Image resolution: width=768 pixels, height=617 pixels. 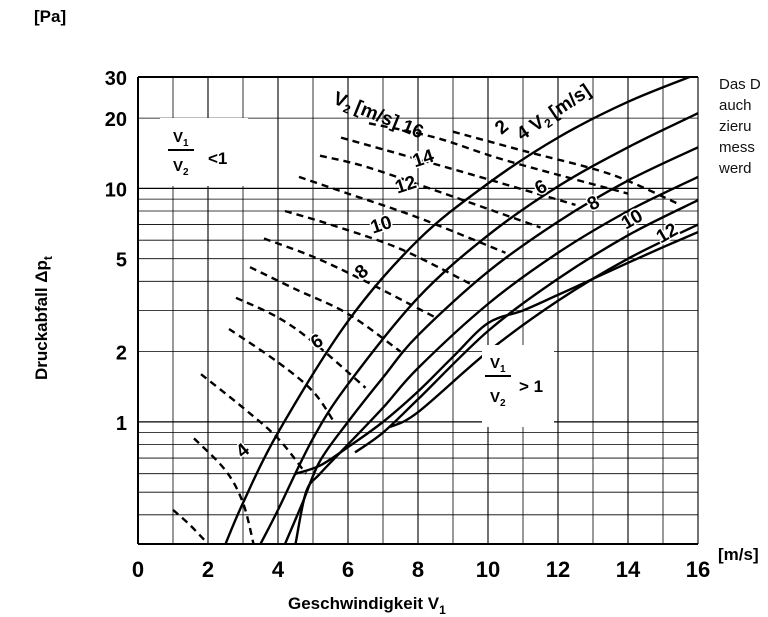 What do you see at coordinates (735, 126) in the screenshot?
I see `side-note-line: zieru` at bounding box center [735, 126].